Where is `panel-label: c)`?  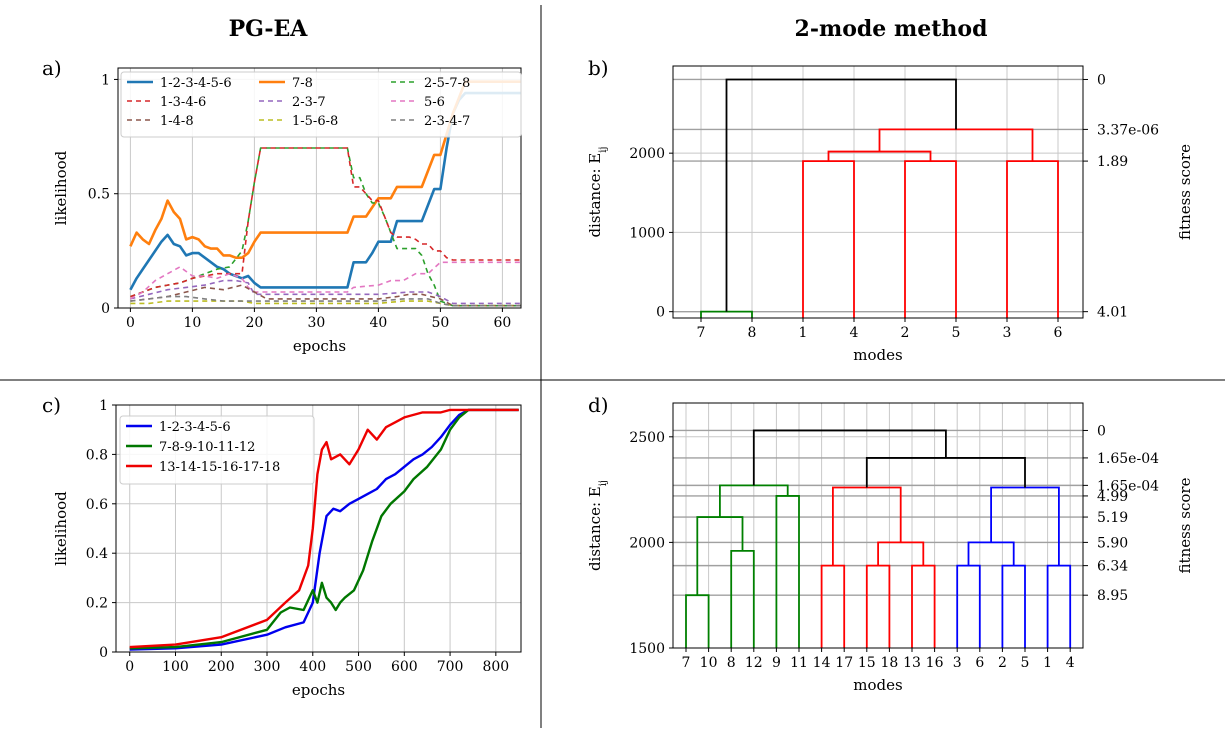
panel-label: c) is located at coordinates (51, 405).